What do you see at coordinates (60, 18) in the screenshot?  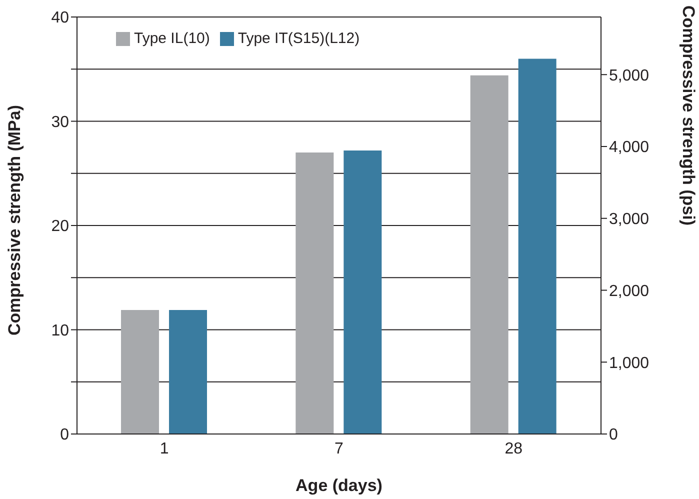 I see `y-tick-label: 40` at bounding box center [60, 18].